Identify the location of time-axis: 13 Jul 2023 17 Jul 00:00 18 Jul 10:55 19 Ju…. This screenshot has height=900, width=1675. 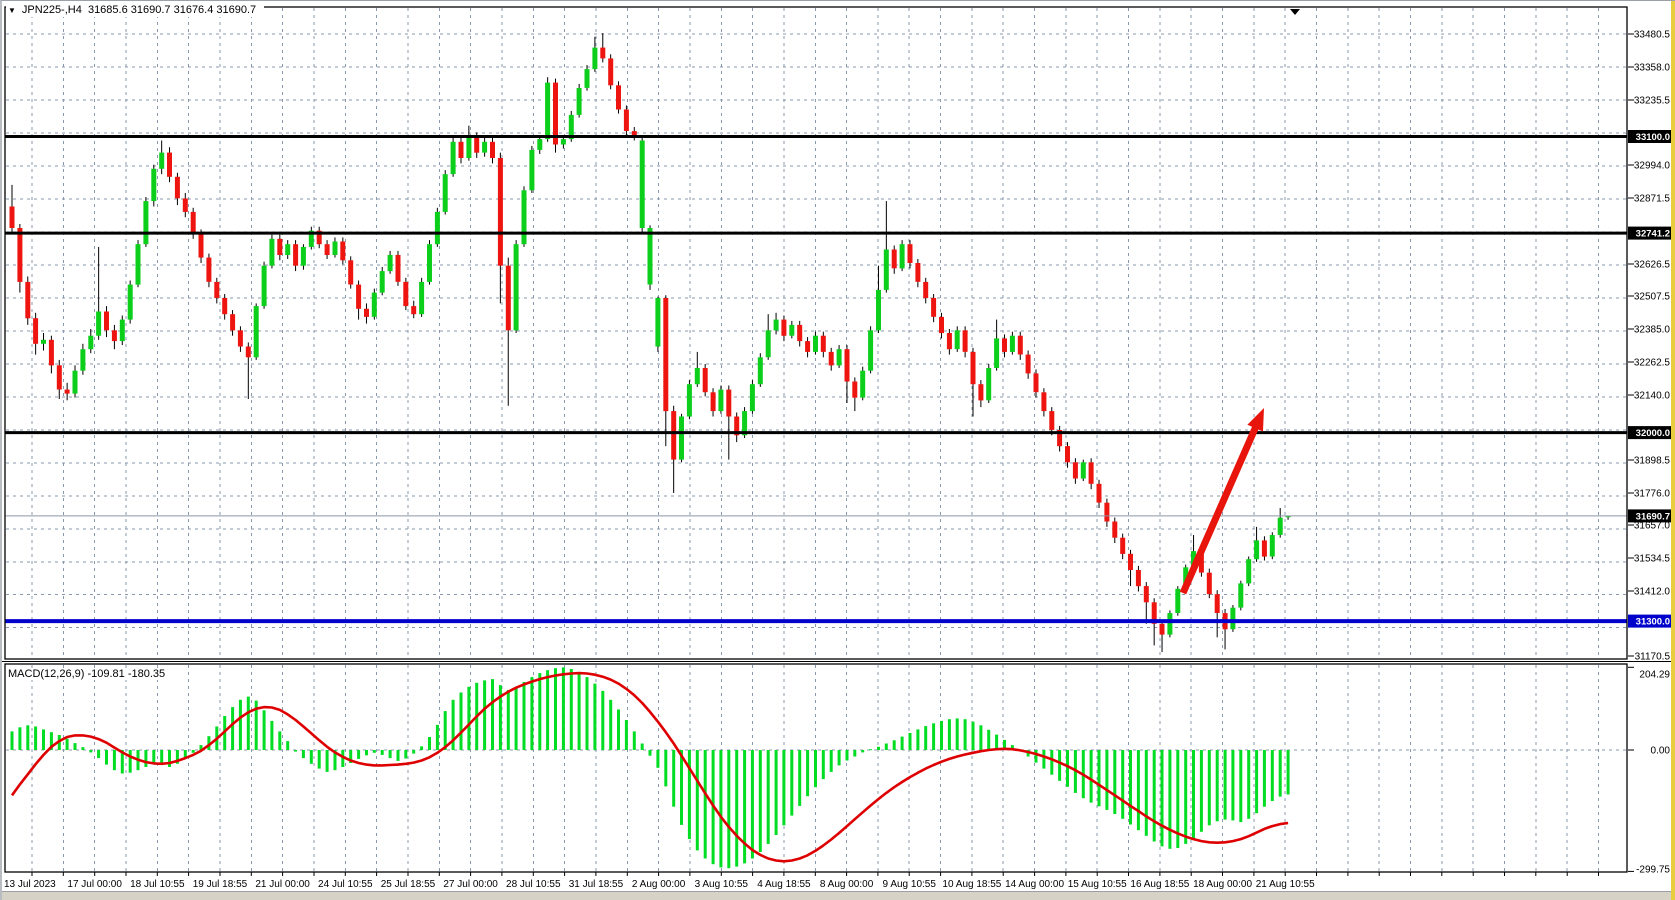
(801, 881).